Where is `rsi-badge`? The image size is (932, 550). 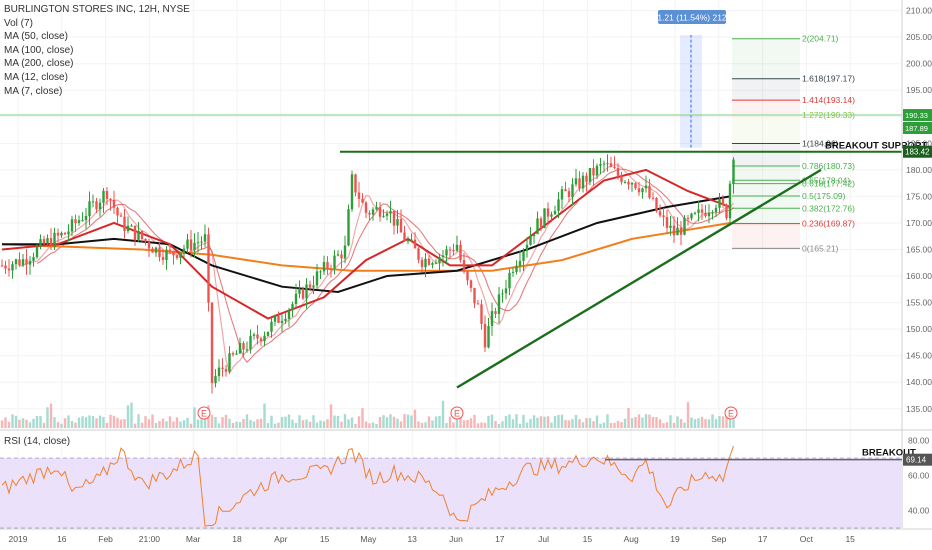
rsi-badge is located at coordinates (917, 459).